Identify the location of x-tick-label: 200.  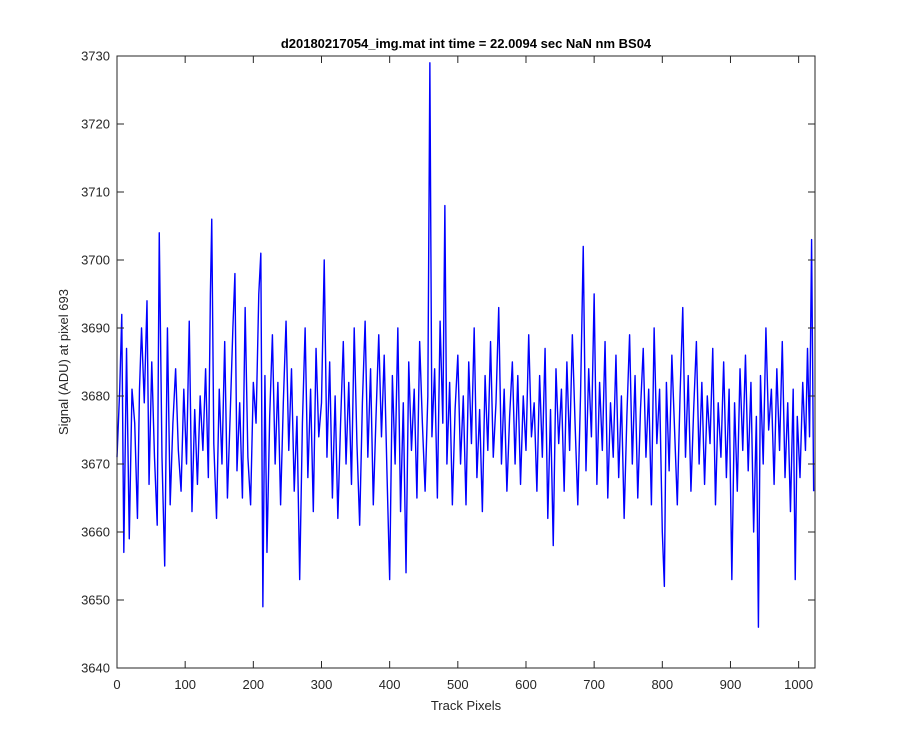
(253, 684).